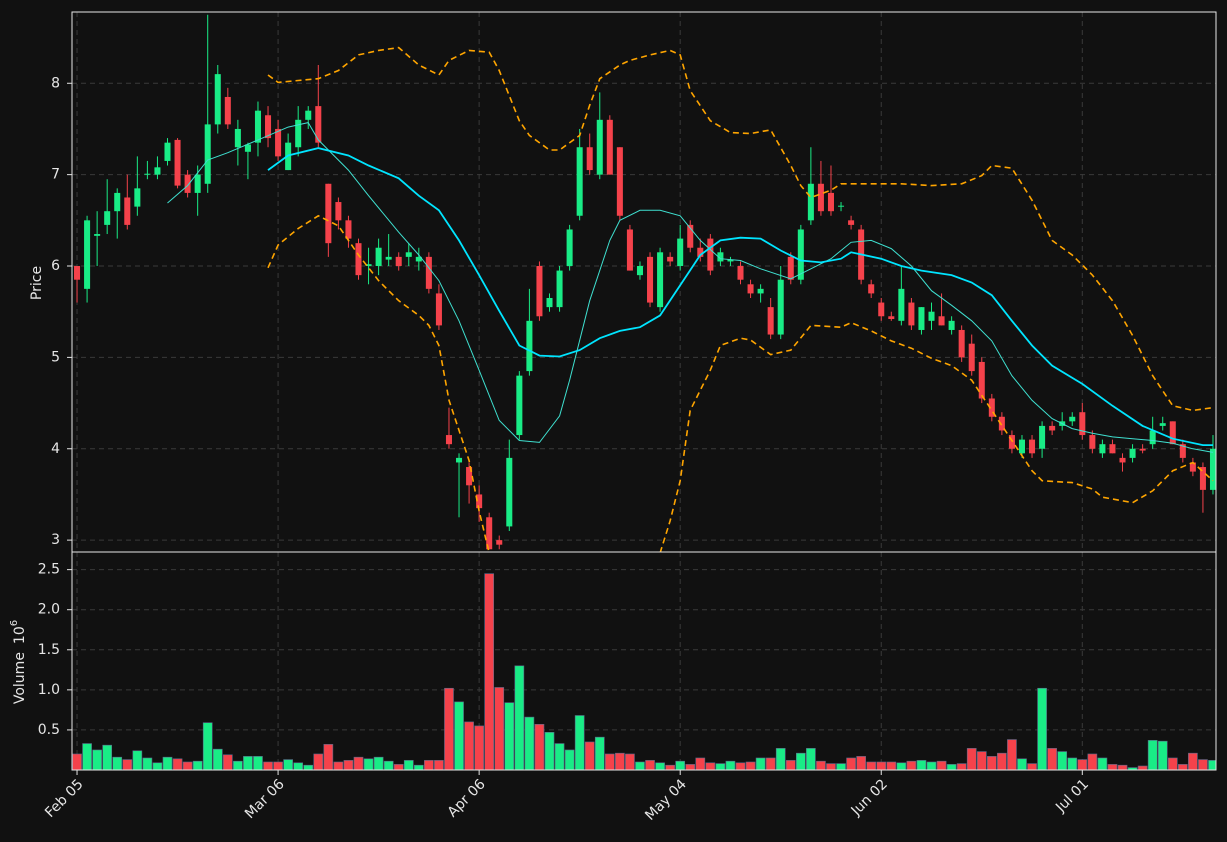 Image resolution: width=1227 pixels, height=842 pixels. I want to click on y-tick-label: 8, so click(55, 83).